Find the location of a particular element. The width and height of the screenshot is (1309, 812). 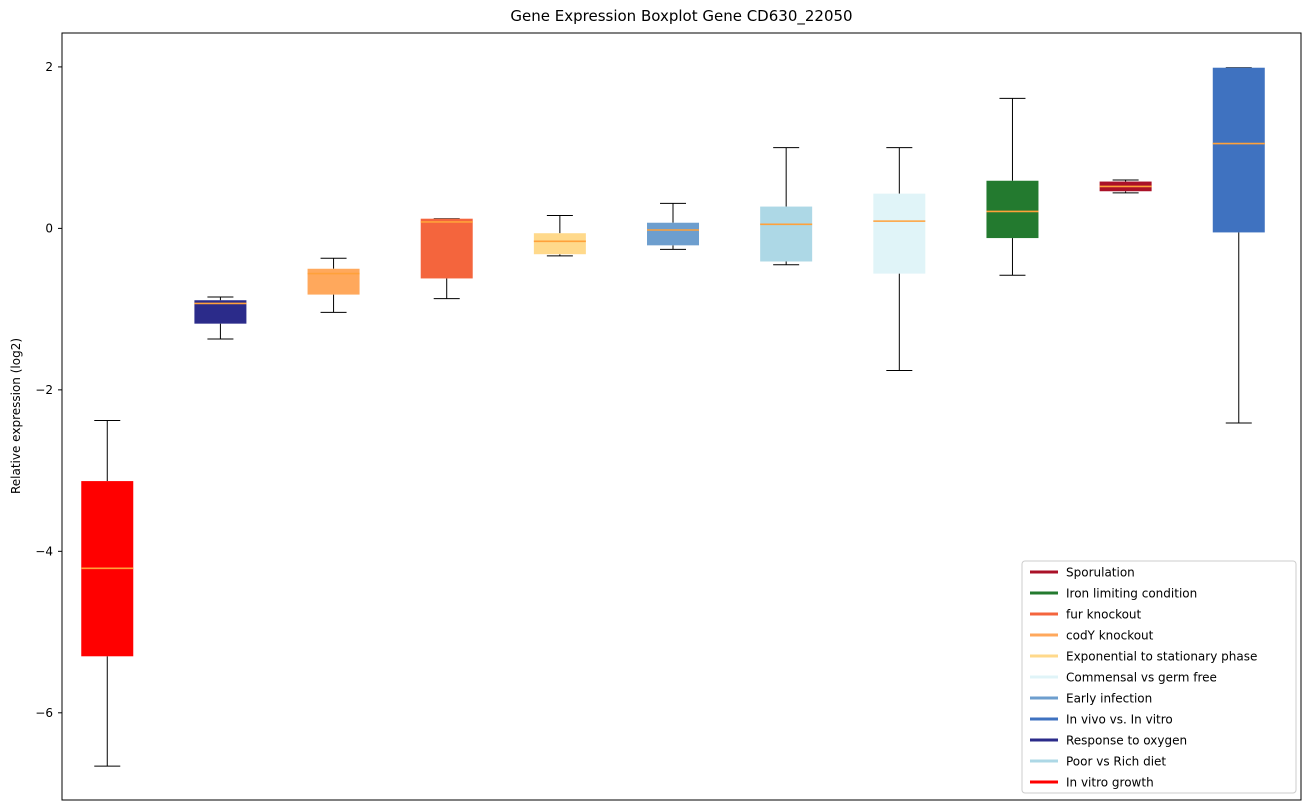

y-tick-label: 2 is located at coordinates (49, 67).